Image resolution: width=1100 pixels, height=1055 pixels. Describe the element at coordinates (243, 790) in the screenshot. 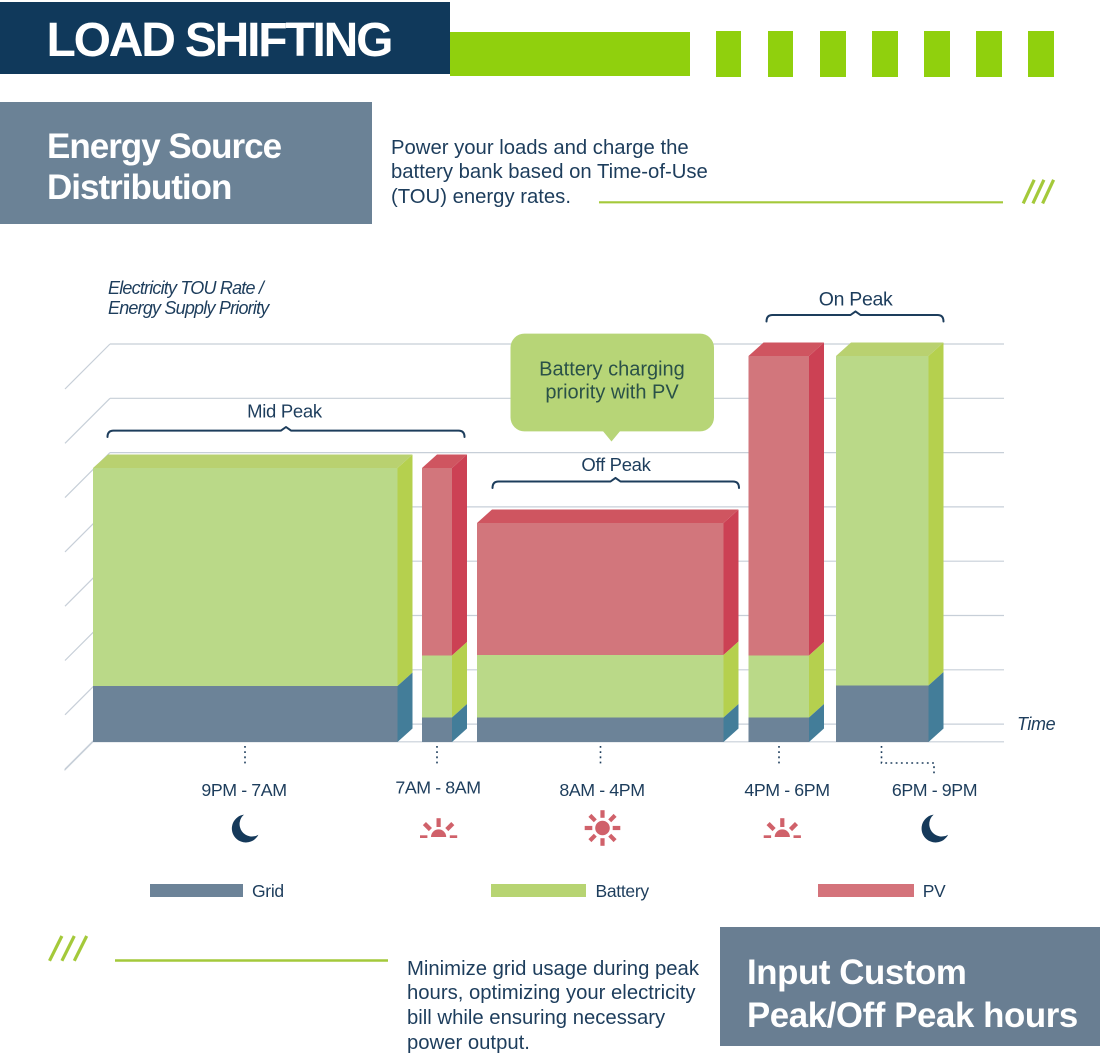

I see `svg-text: 9PM - 7AM` at that location.